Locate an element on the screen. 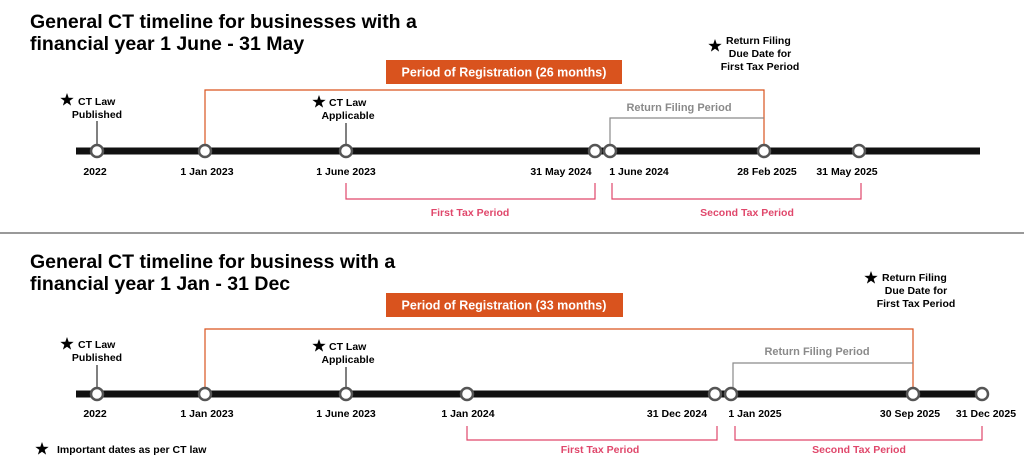 The height and width of the screenshot is (472, 1024). panel-title-line2: financial year 1 Jan - 31 Dec is located at coordinates (160, 284).